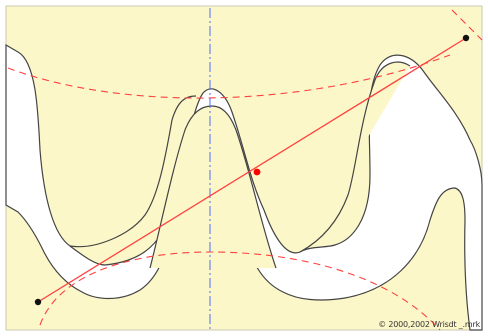  I want to click on corner-arc-upper-right, so click(467, 25).